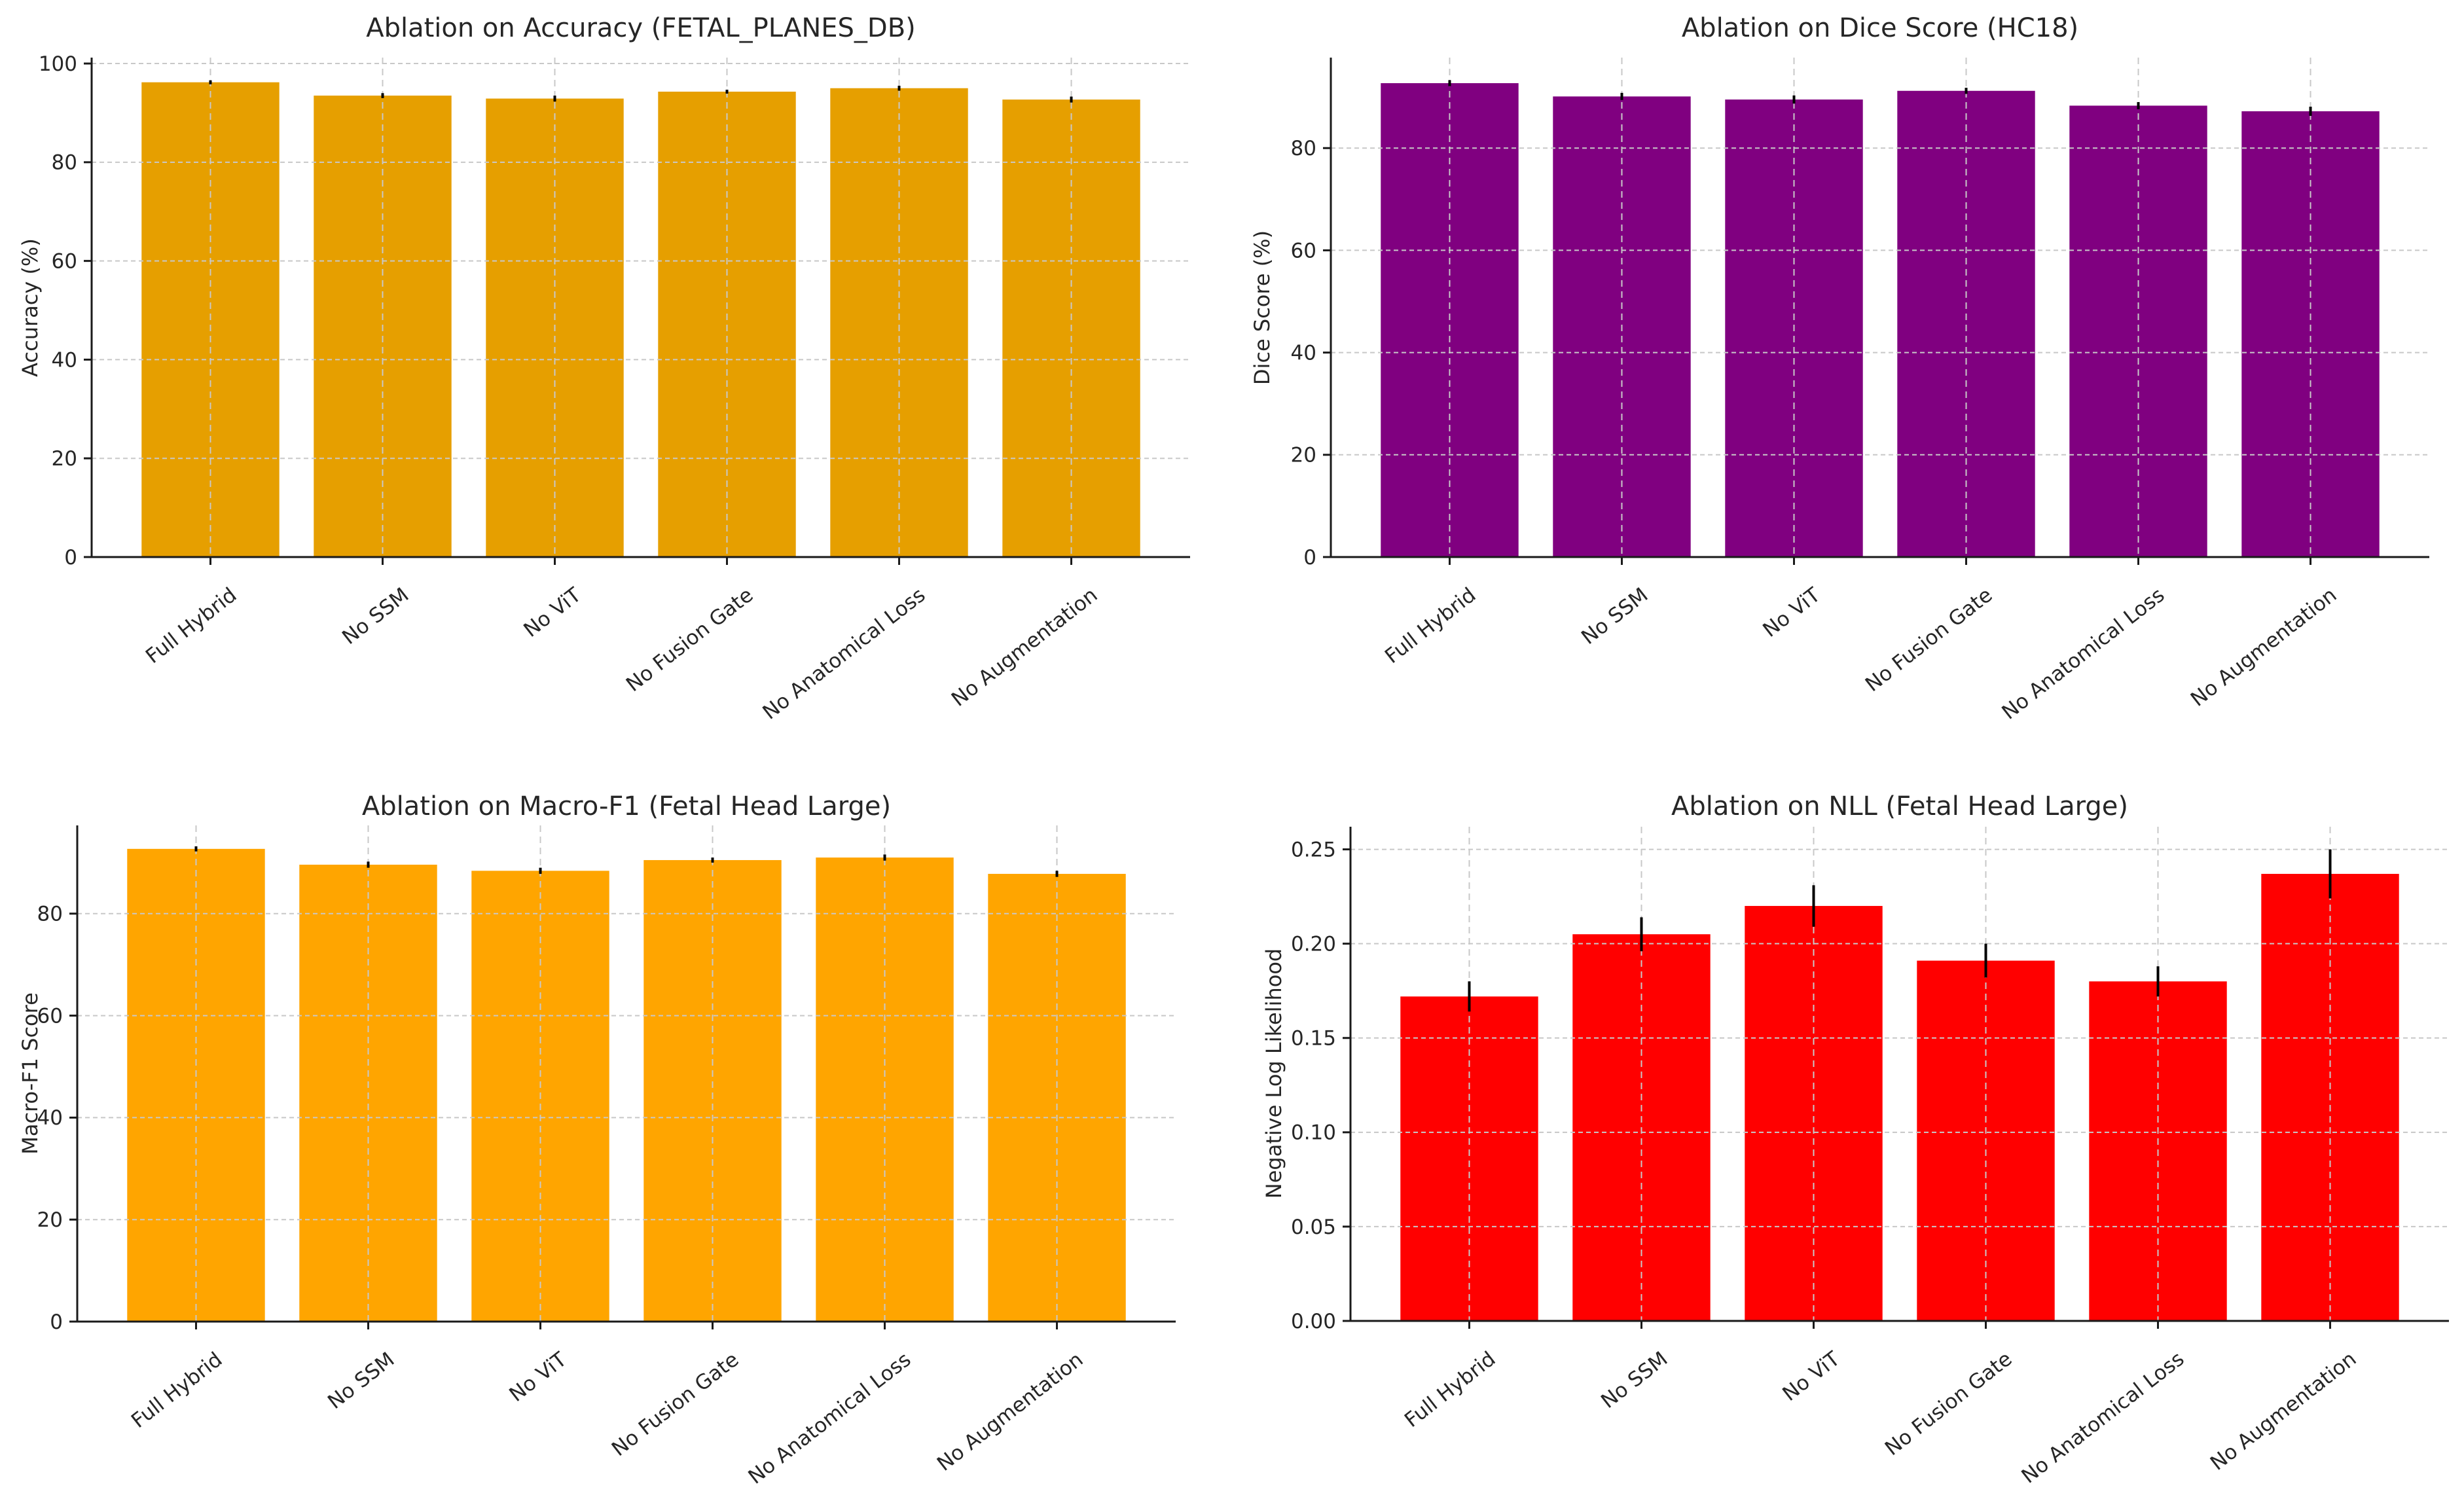 This screenshot has width=2464, height=1497. Describe the element at coordinates (641, 28) in the screenshot. I see `chart-title: Ablation on Accuracy (FETAL_PLANES_DB)` at that location.